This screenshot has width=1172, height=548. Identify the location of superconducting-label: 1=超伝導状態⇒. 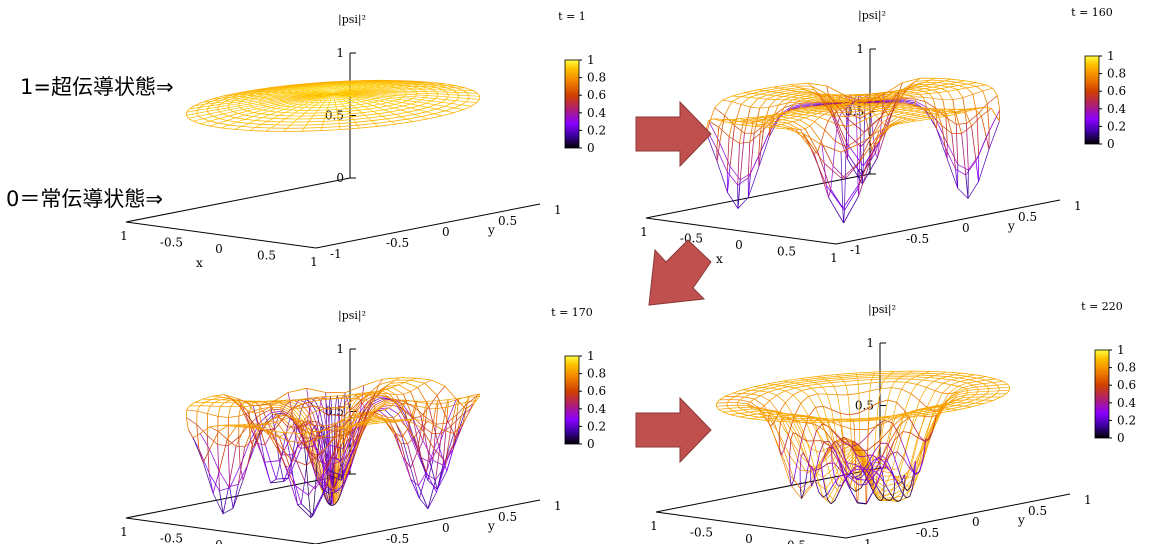
(97, 87).